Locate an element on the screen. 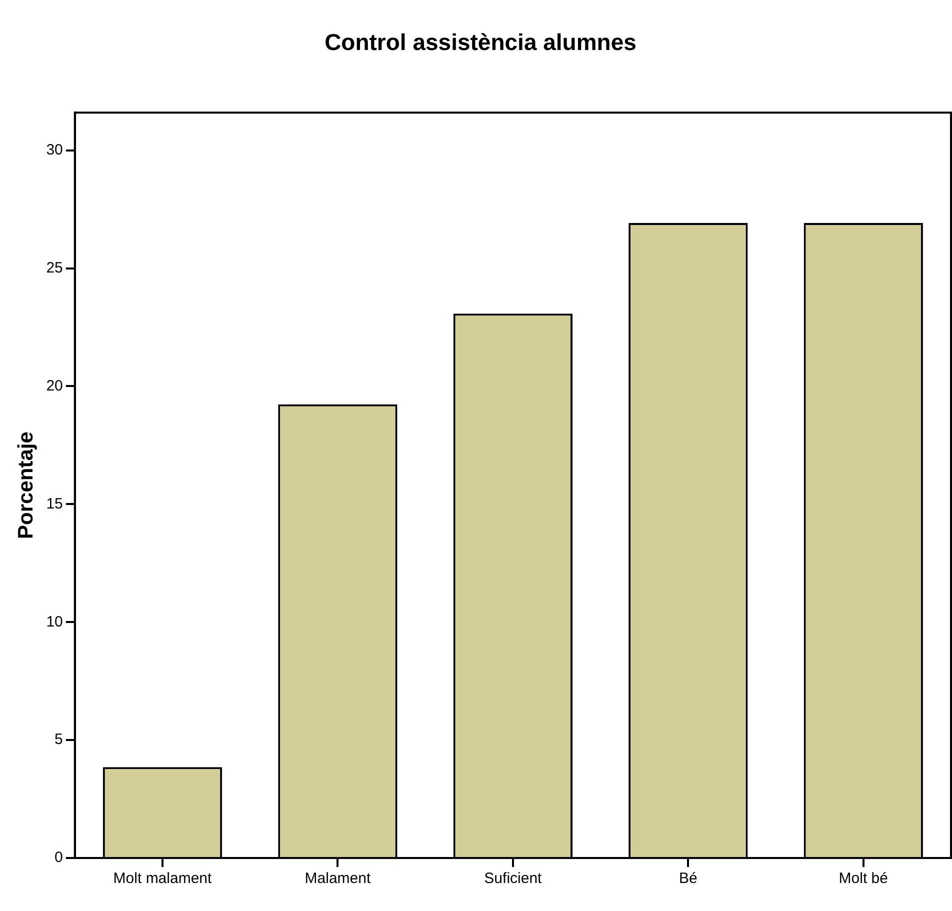  x-tick-label: Molt malament is located at coordinates (163, 879).